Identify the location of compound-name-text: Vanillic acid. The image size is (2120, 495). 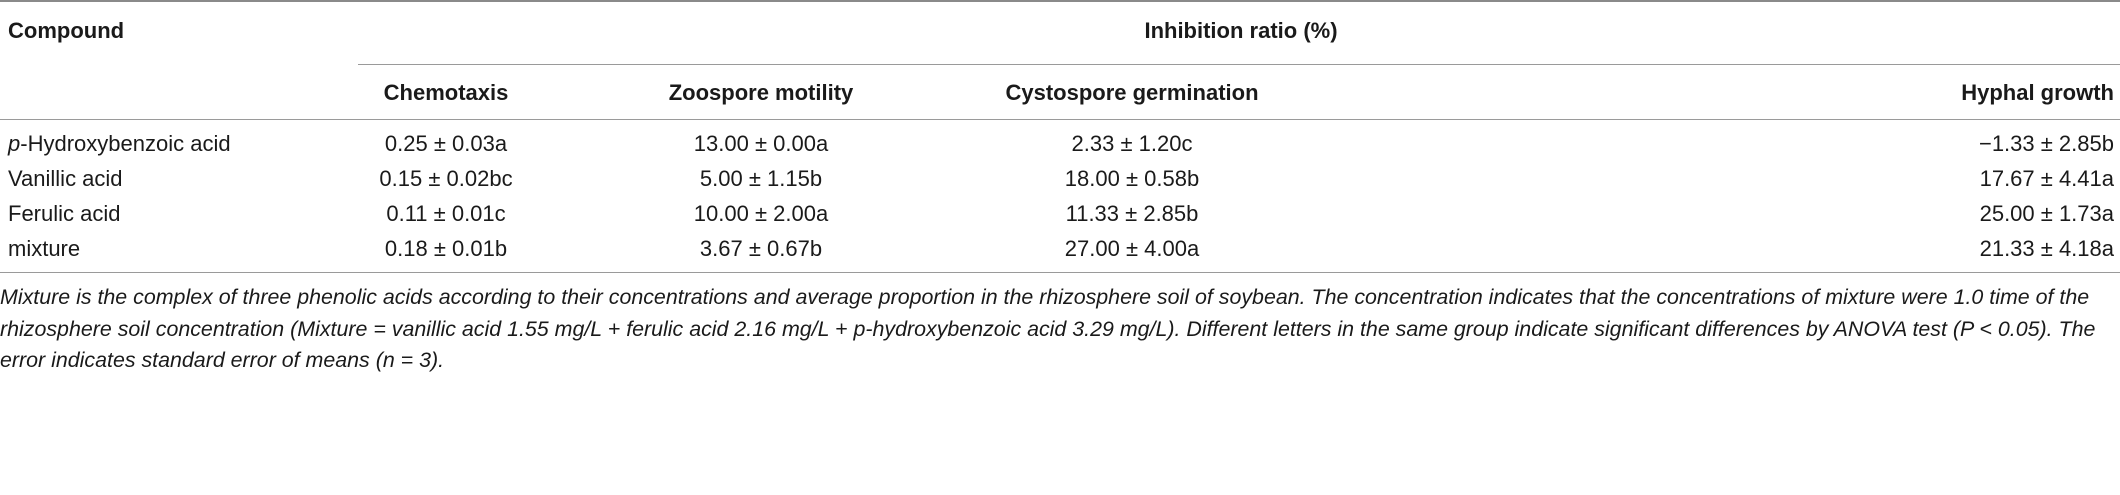
(65, 178).